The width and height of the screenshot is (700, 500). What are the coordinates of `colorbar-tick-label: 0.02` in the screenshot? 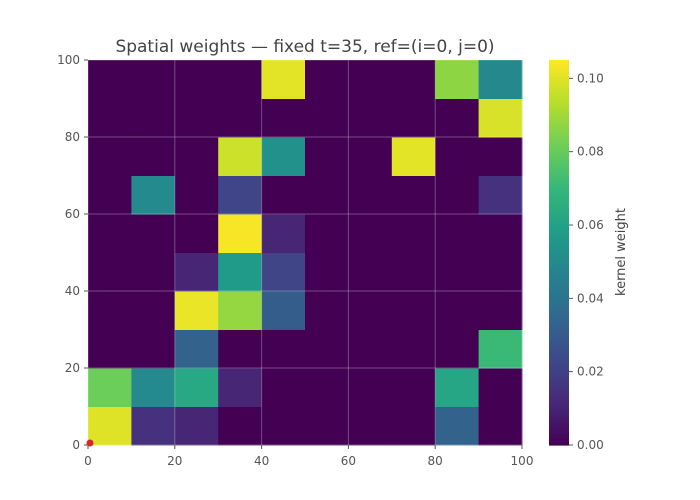 It's located at (590, 372).